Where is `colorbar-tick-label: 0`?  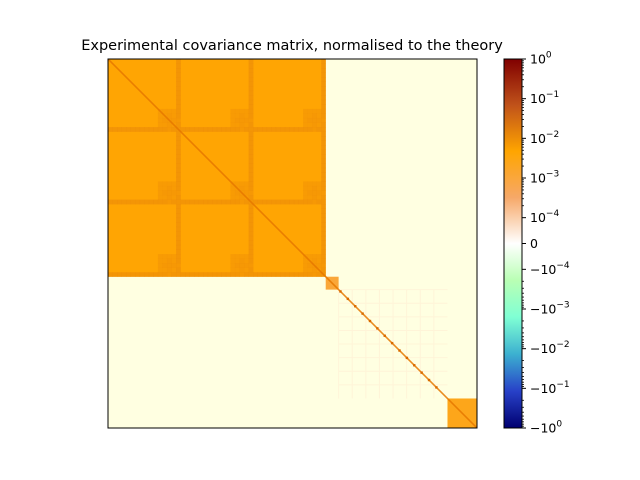 colorbar-tick-label: 0 is located at coordinates (534, 243).